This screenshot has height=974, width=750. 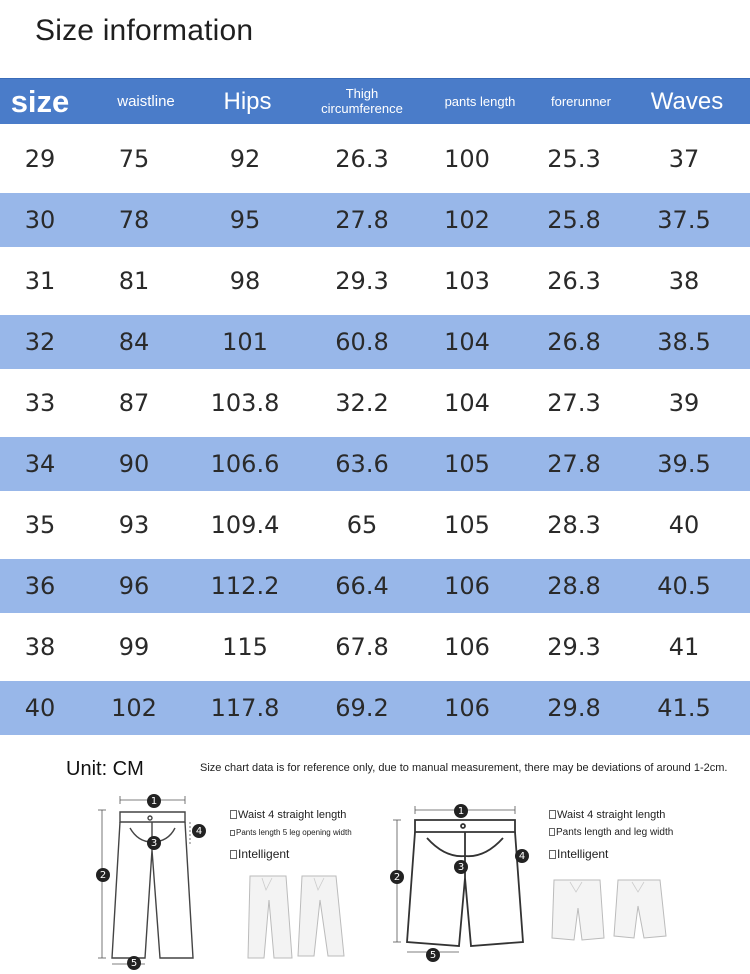 I want to click on thigh-cell: 60.8, so click(x=362, y=342).